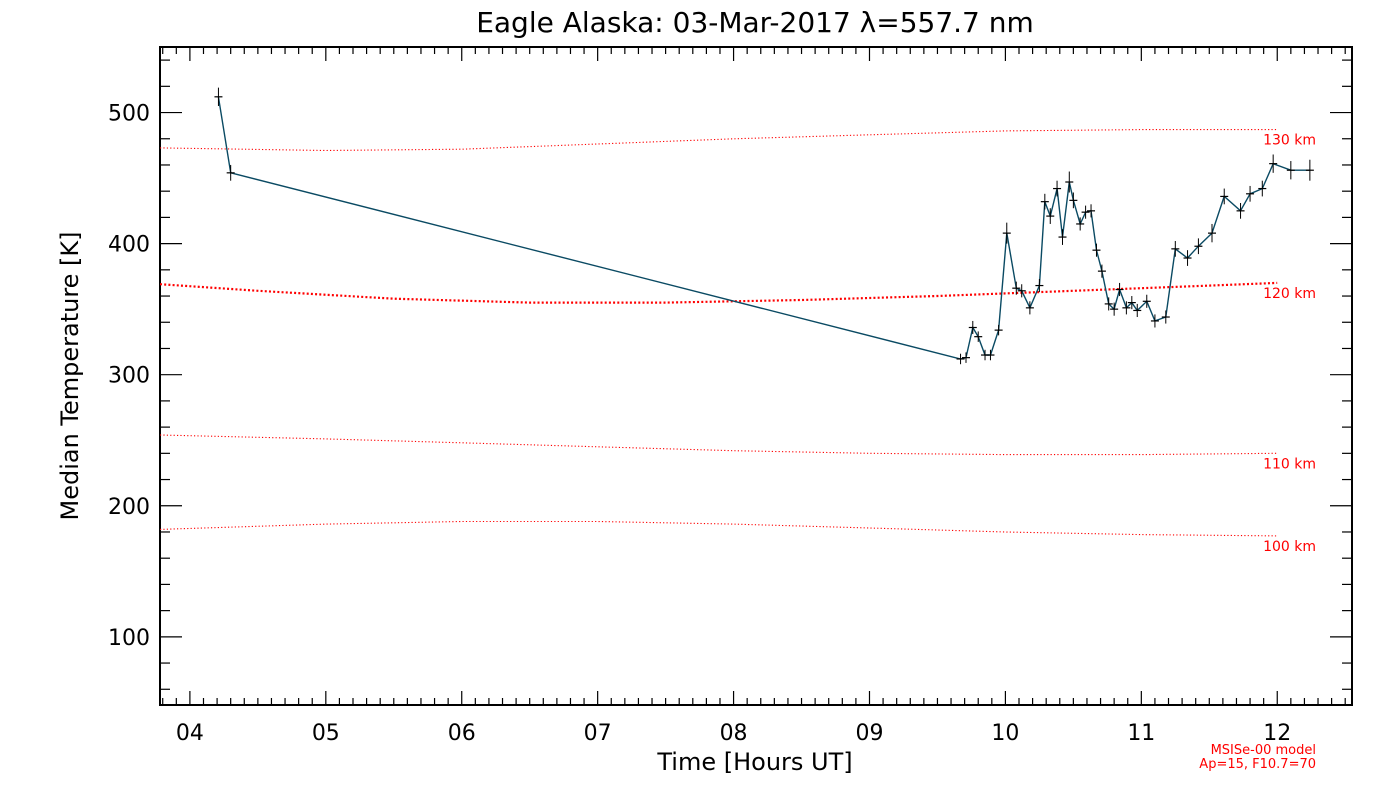  Describe the element at coordinates (129, 114) in the screenshot. I see `y-tick-label: 500` at that location.